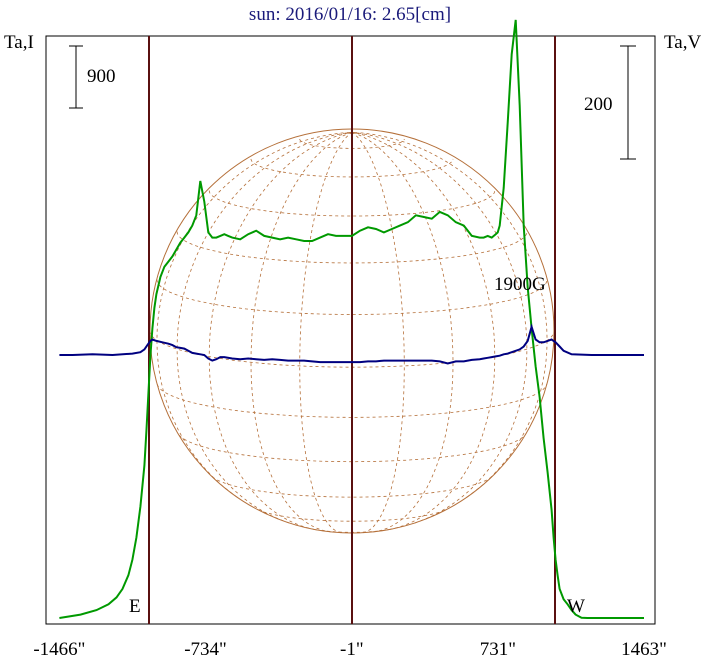 Image resolution: width=708 pixels, height=662 pixels. Describe the element at coordinates (644, 649) in the screenshot. I see `x-tick-label: 1463"` at that location.